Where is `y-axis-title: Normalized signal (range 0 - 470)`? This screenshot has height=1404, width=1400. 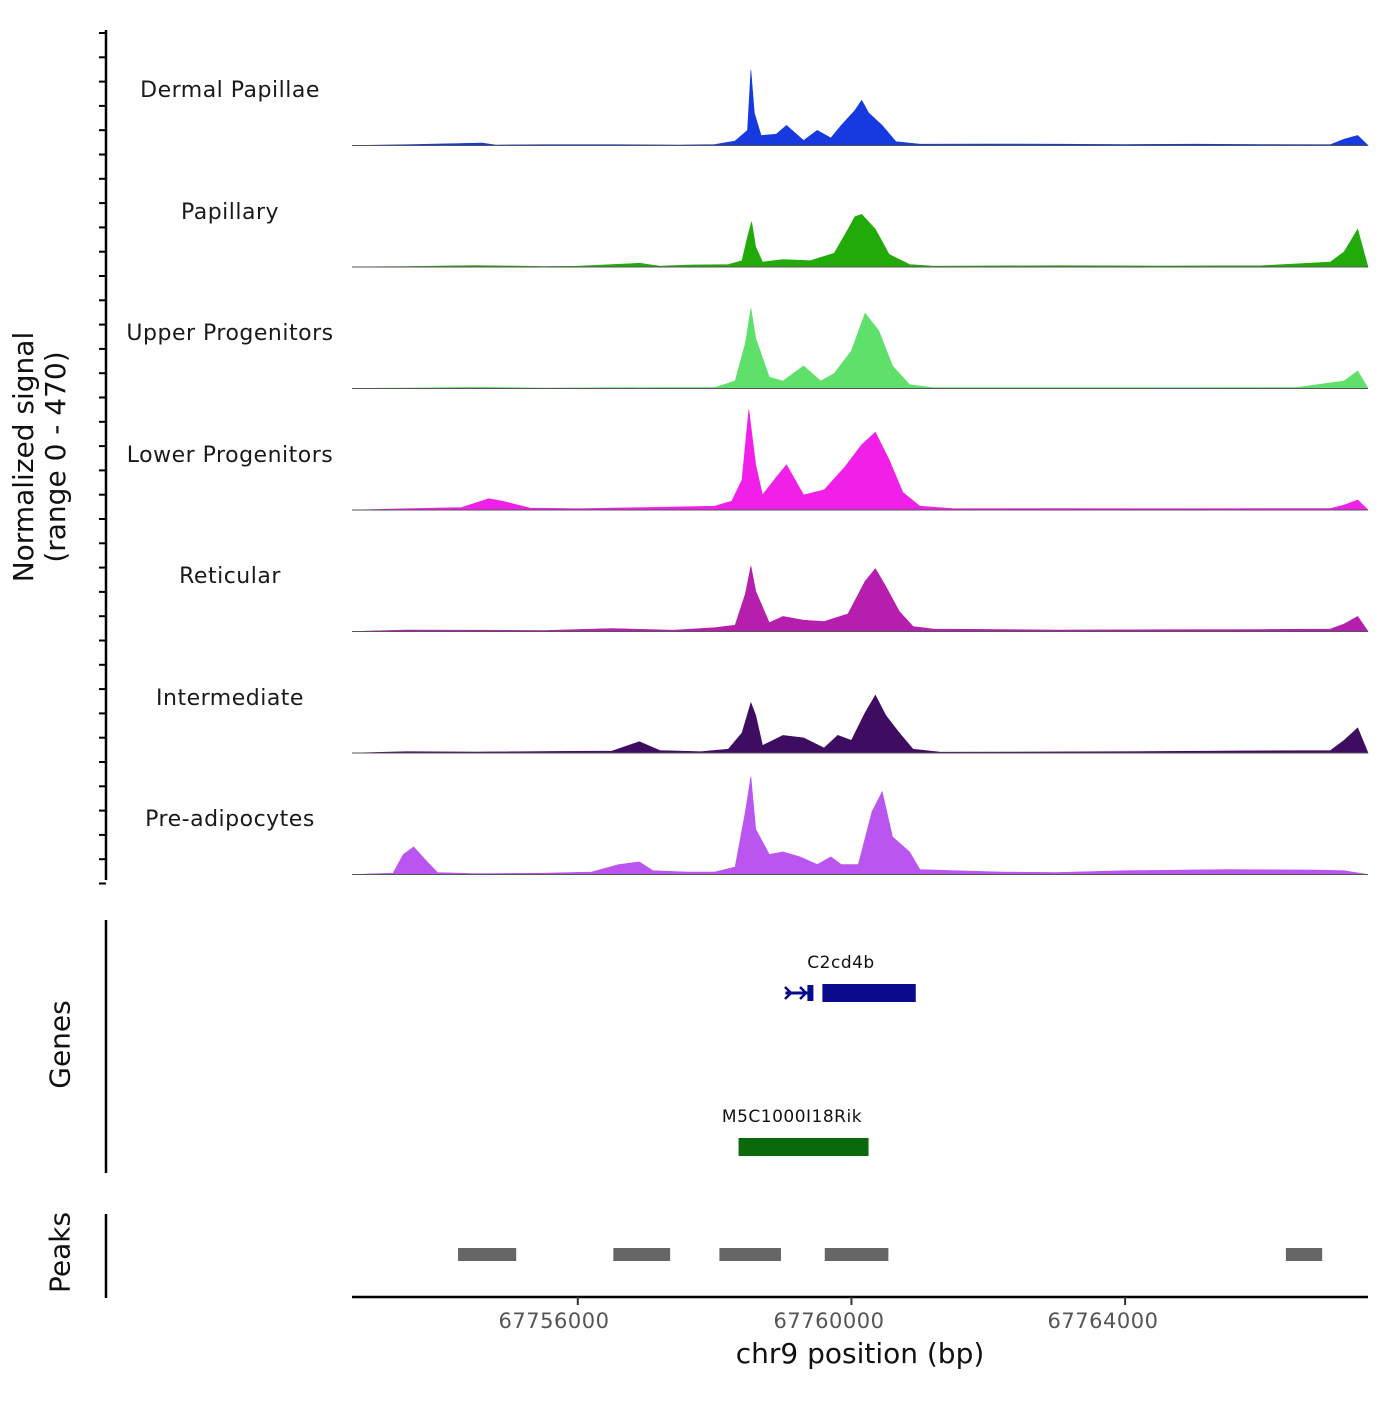
y-axis-title: Normalized signal (range 0 - 470) is located at coordinates (39, 457).